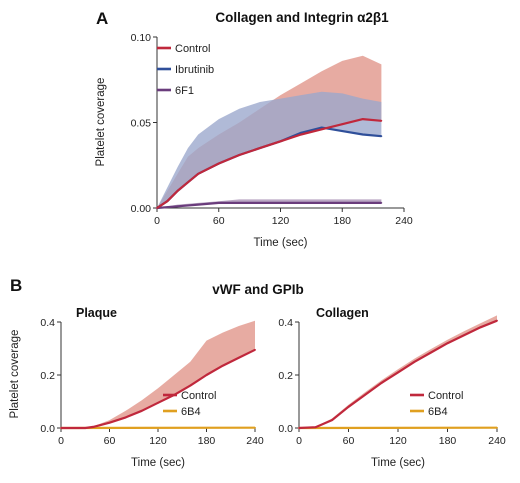  What do you see at coordinates (302, 17) in the screenshot?
I see `chart-title: Collagen and Integrin α2β1` at bounding box center [302, 17].